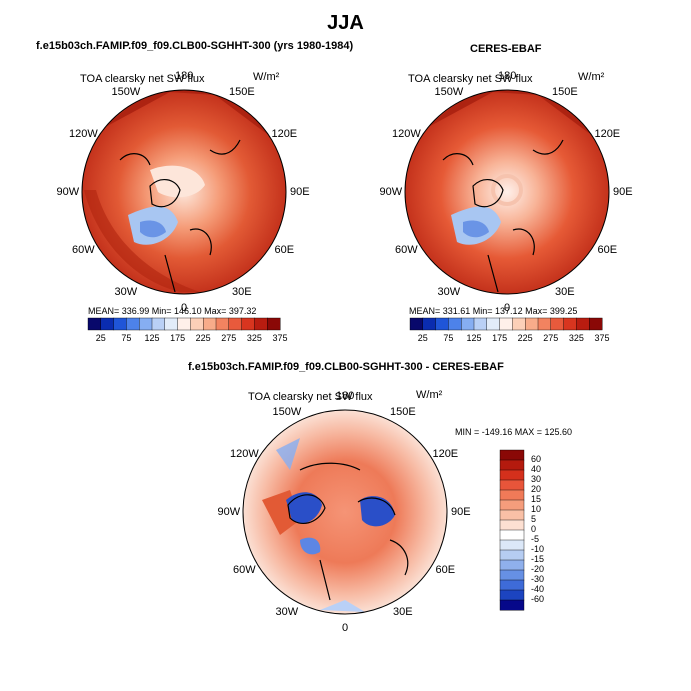  I want to click on panel3-colorbar-tick: -60, so click(538, 599).